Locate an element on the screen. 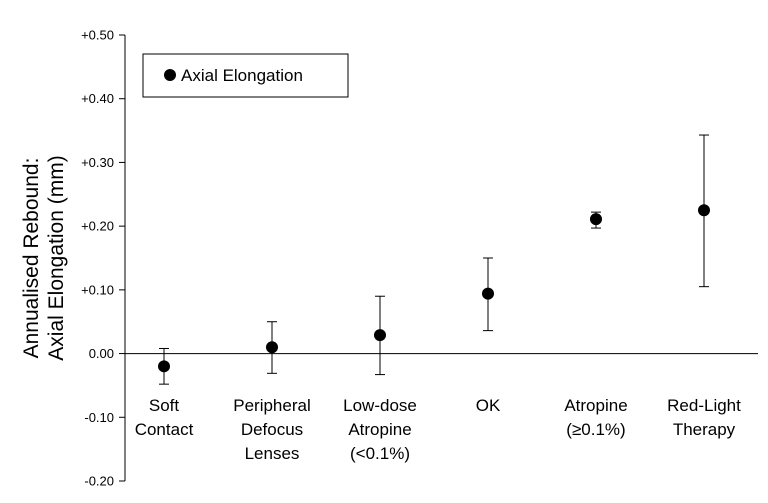 The height and width of the screenshot is (503, 768). x-category-label: OK is located at coordinates (488, 405).